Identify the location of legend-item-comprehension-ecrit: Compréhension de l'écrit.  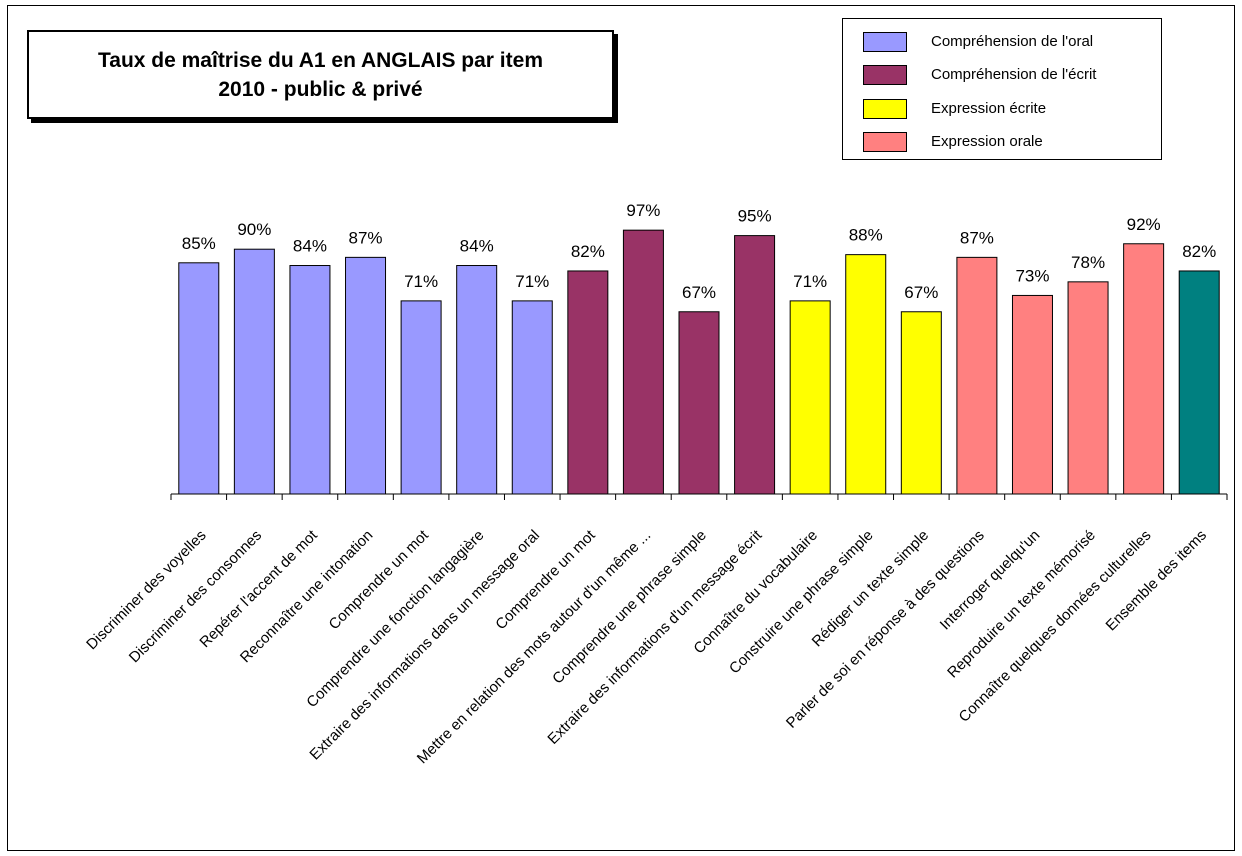
(979, 75).